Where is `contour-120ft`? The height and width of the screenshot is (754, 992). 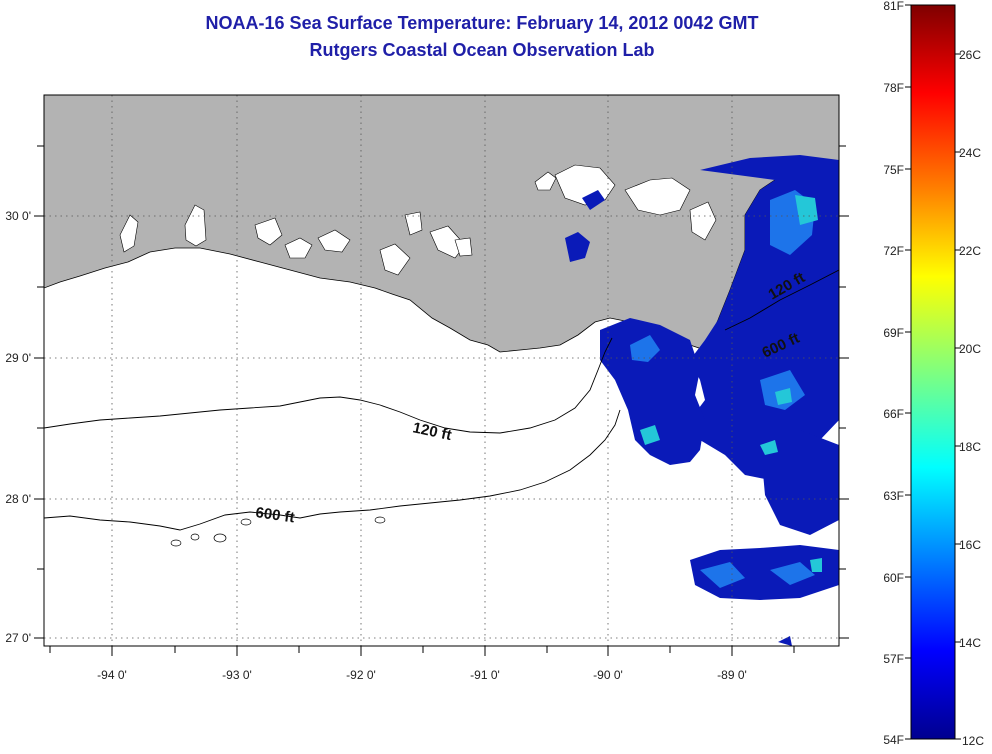
contour-120ft is located at coordinates (328, 385).